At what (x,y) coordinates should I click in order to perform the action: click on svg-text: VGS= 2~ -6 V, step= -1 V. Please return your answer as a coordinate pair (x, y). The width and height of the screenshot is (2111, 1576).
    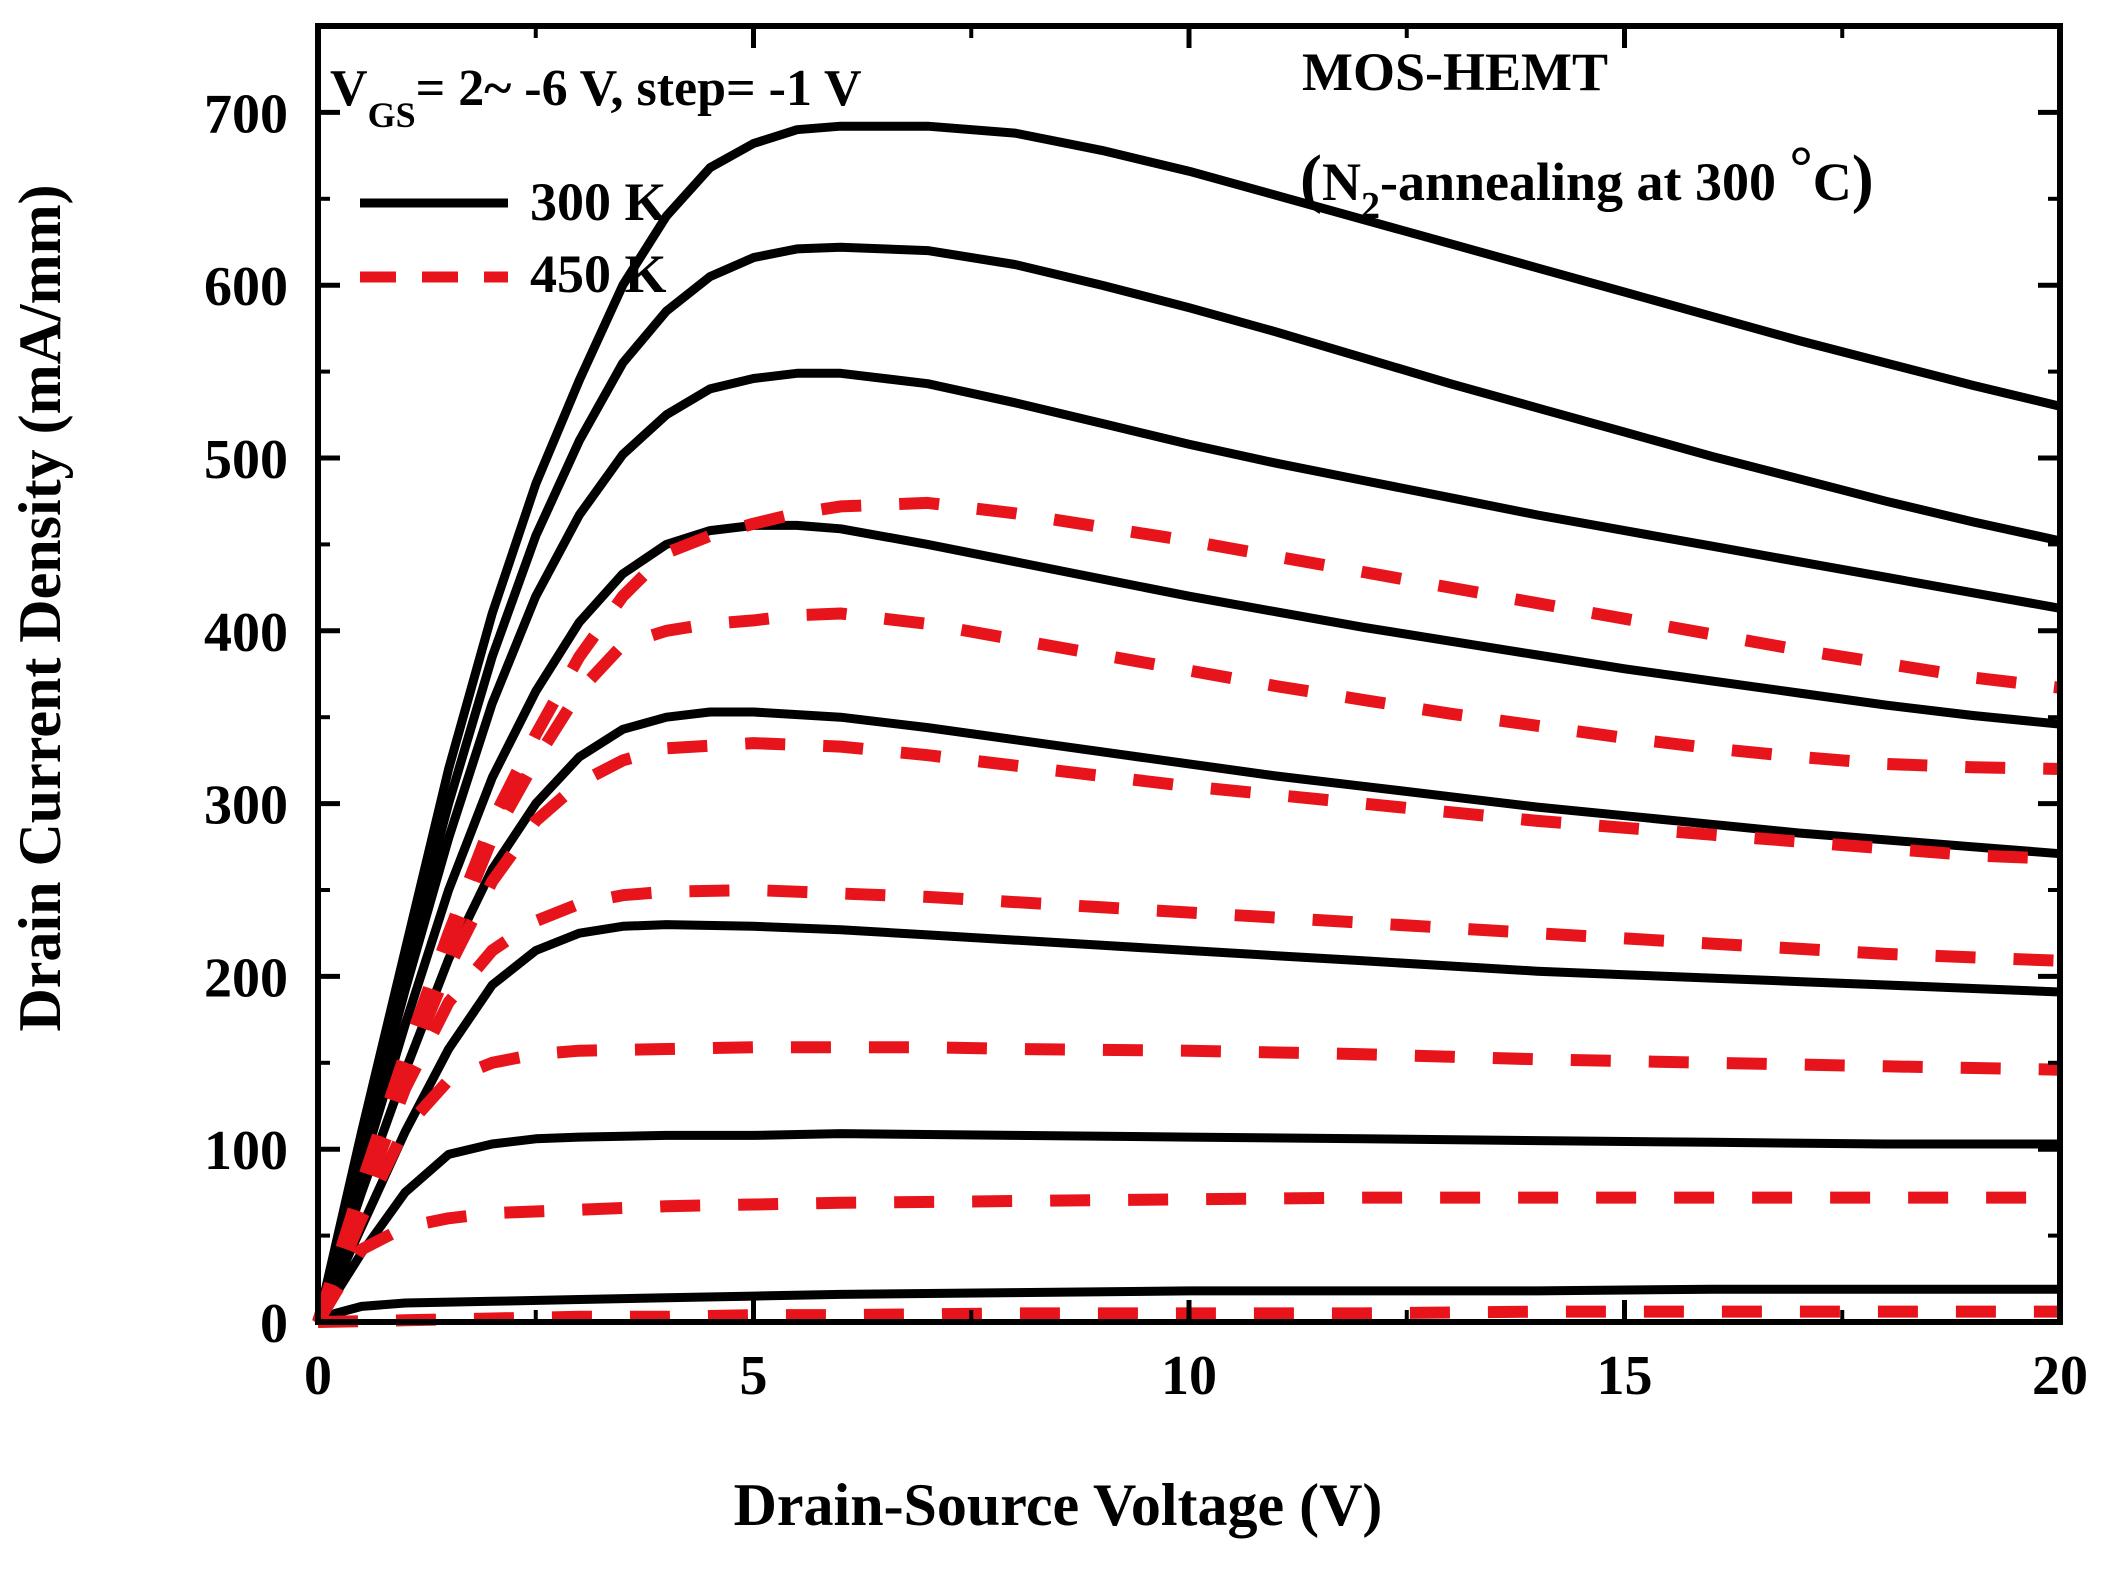
    Looking at the image, I should click on (596, 97).